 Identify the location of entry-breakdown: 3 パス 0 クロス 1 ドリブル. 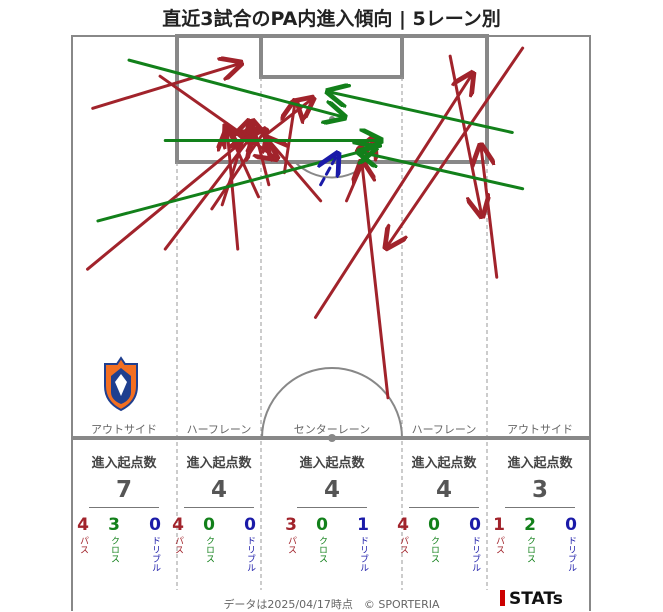
(332, 544).